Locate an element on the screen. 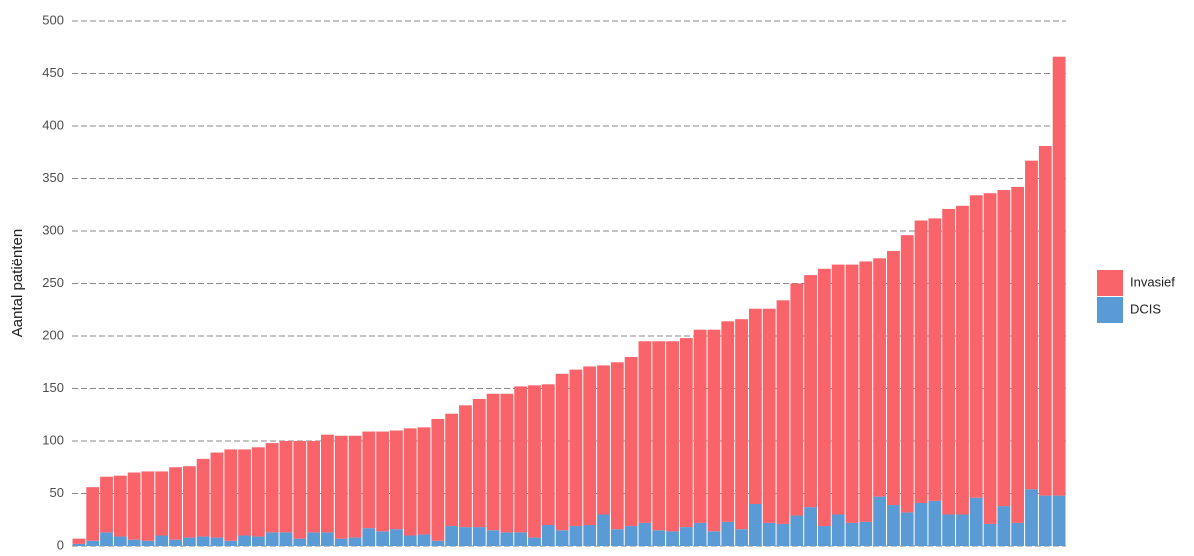 This screenshot has width=1194, height=556. y-tick-label: 150 is located at coordinates (53, 387).